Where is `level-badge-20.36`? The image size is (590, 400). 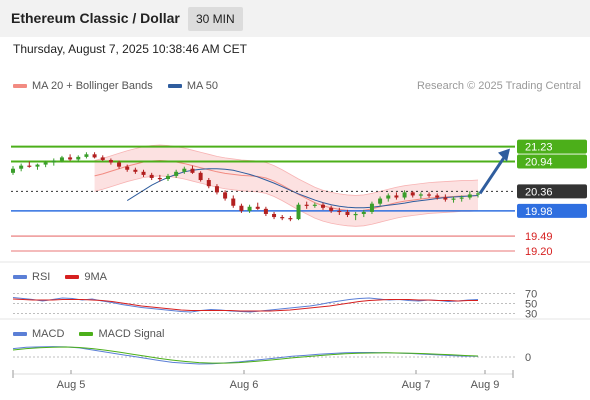 level-badge-20.36 is located at coordinates (552, 191).